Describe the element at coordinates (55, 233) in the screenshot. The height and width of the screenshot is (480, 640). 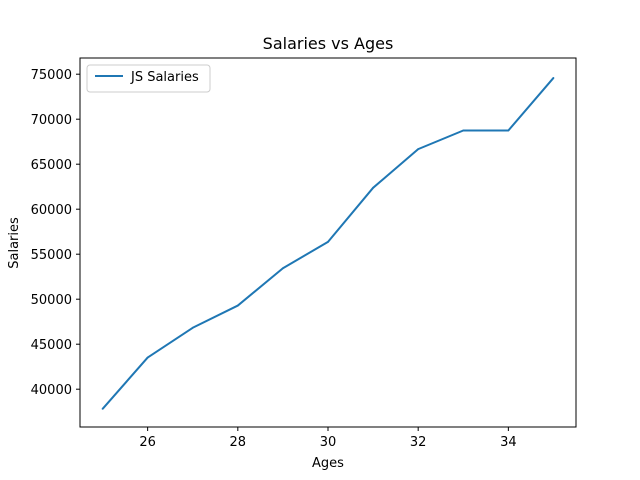
I see `y-axis: 40000 45000 50000 55000 60000 65000 70000 75000` at that location.